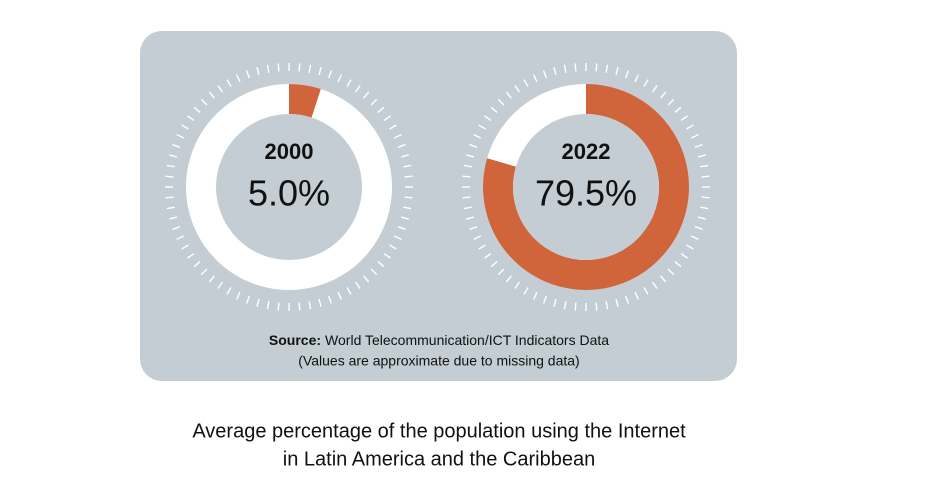 This screenshot has width=948, height=496. I want to click on donut-hole, so click(289, 187).